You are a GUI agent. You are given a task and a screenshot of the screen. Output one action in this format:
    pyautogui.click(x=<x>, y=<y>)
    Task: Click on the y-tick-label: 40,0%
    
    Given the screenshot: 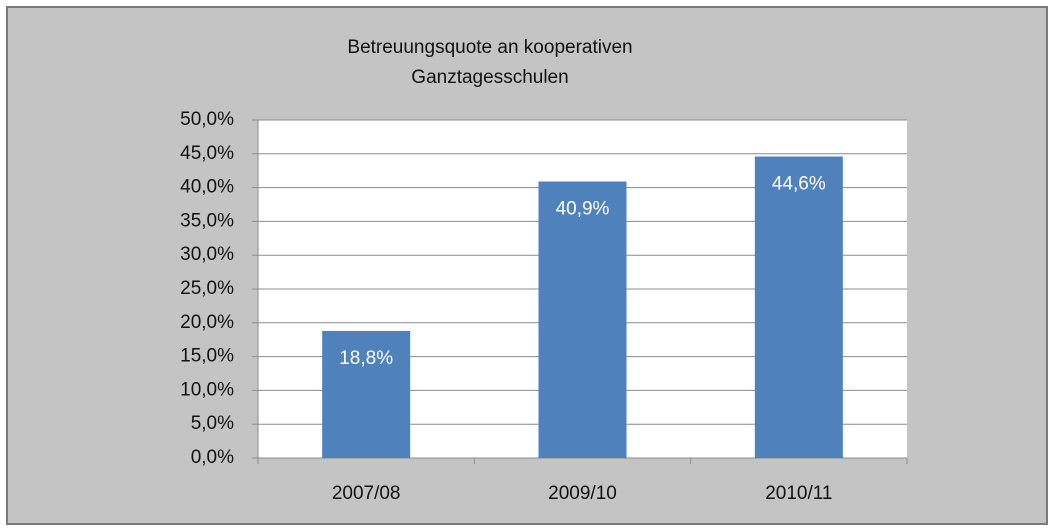 What is the action you would take?
    pyautogui.click(x=207, y=187)
    